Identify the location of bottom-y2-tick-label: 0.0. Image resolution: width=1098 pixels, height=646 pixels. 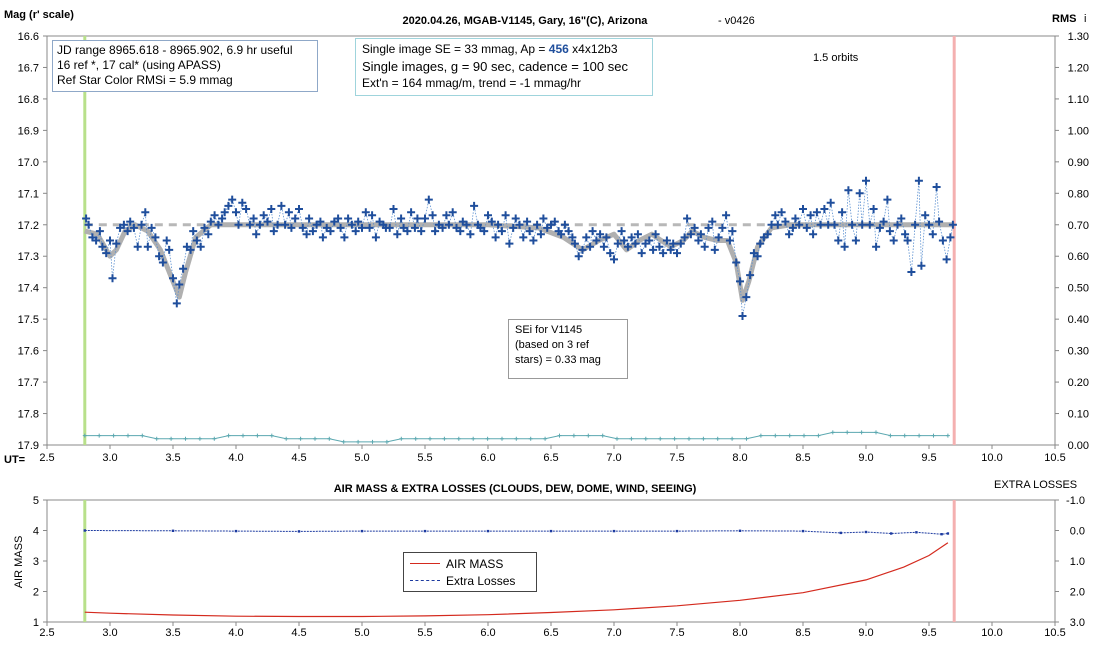
(1077, 532).